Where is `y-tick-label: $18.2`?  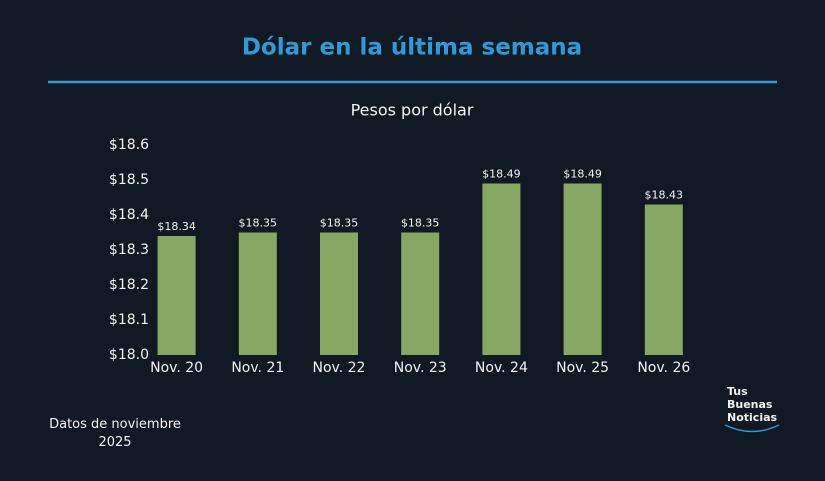
y-tick-label: $18.2 is located at coordinates (129, 285).